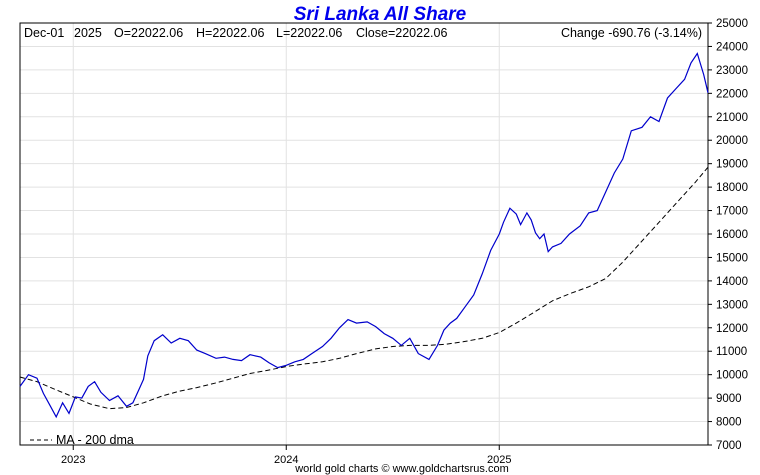 This screenshot has height=475, width=760. Describe the element at coordinates (732, 165) in the screenshot. I see `y-tick-label: 19000` at that location.